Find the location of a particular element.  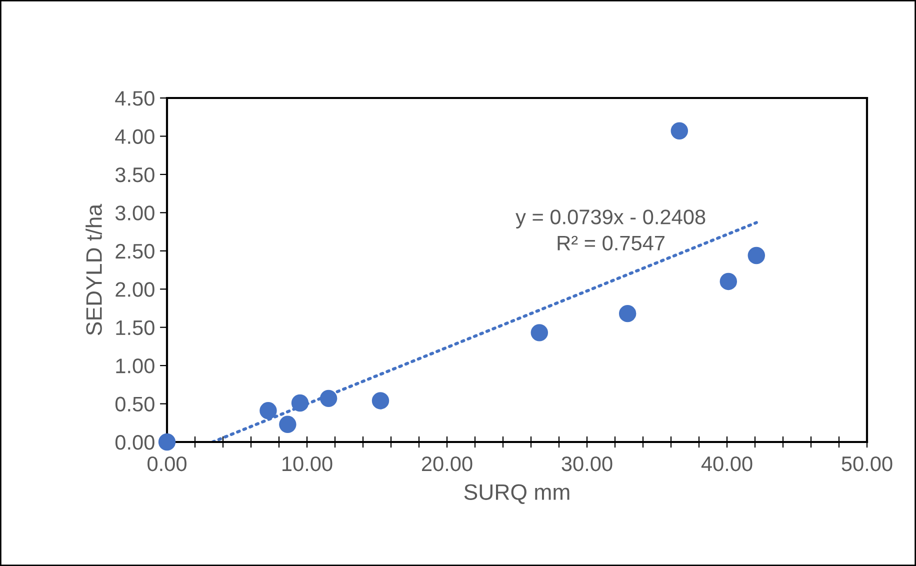

x-tick-label: 20.00 is located at coordinates (447, 464).